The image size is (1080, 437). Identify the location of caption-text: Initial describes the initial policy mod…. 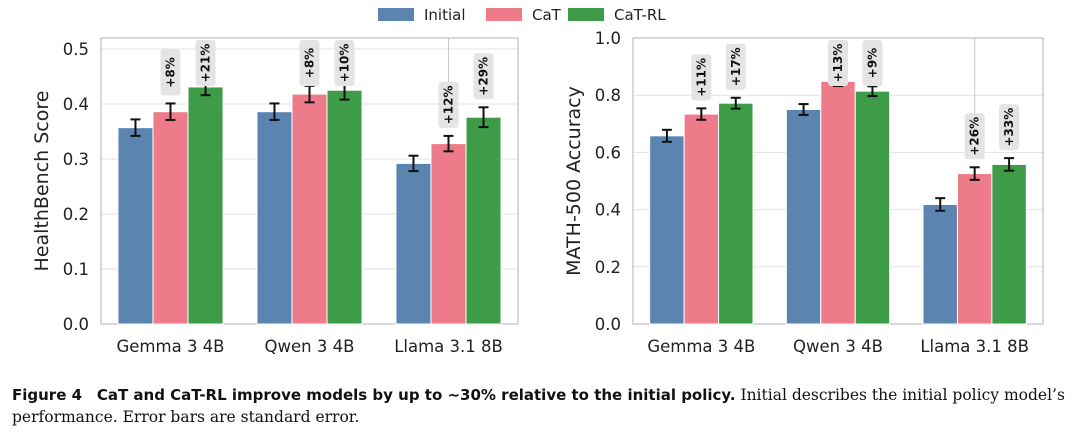
(538, 406).